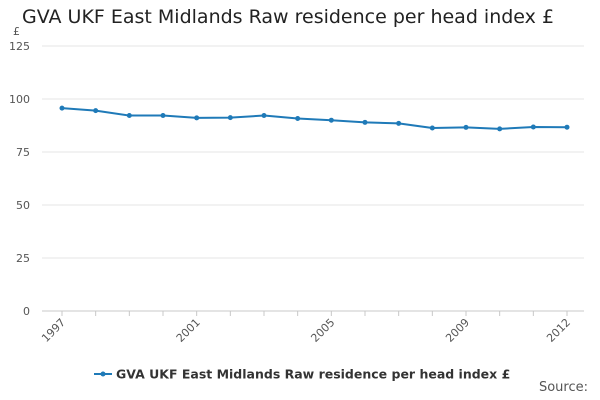  I want to click on source-label: Source:, so click(563, 387).